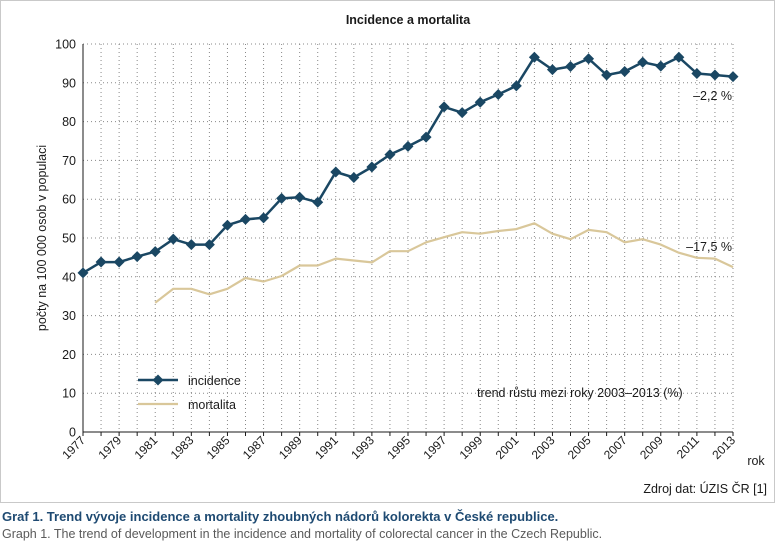  Describe the element at coordinates (69, 316) in the screenshot. I see `y-tick-label: 30` at that location.